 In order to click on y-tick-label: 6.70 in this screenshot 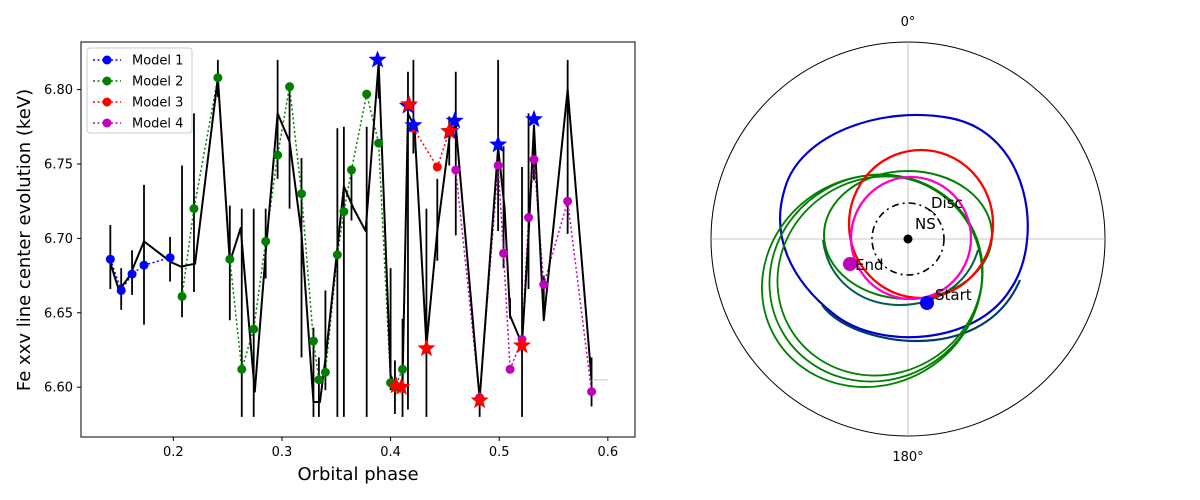, I will do `click(58, 239)`.